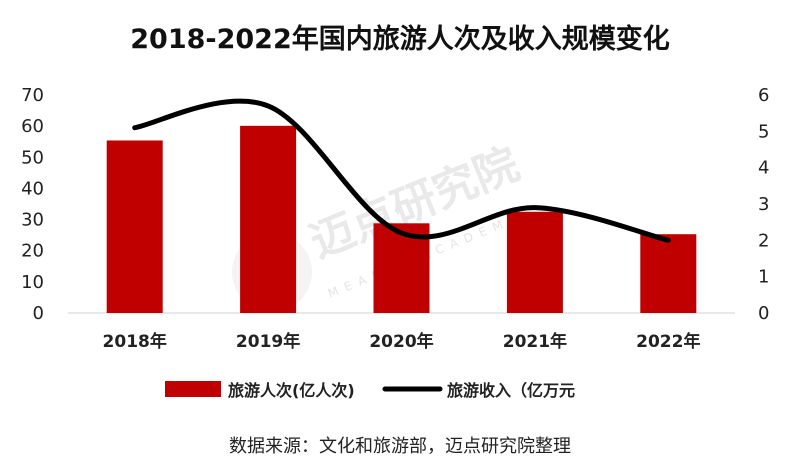 This screenshot has height=467, width=800. I want to click on right-axis-tick-label: 0, so click(763, 313).